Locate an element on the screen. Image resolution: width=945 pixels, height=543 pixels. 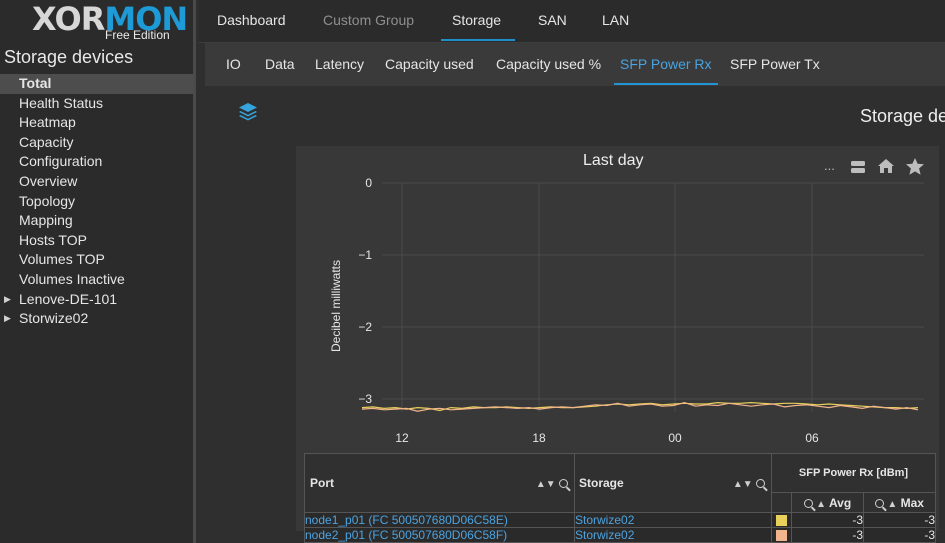
y-tick-labels: 0 −1 −2 −3 is located at coordinates (365, 291).